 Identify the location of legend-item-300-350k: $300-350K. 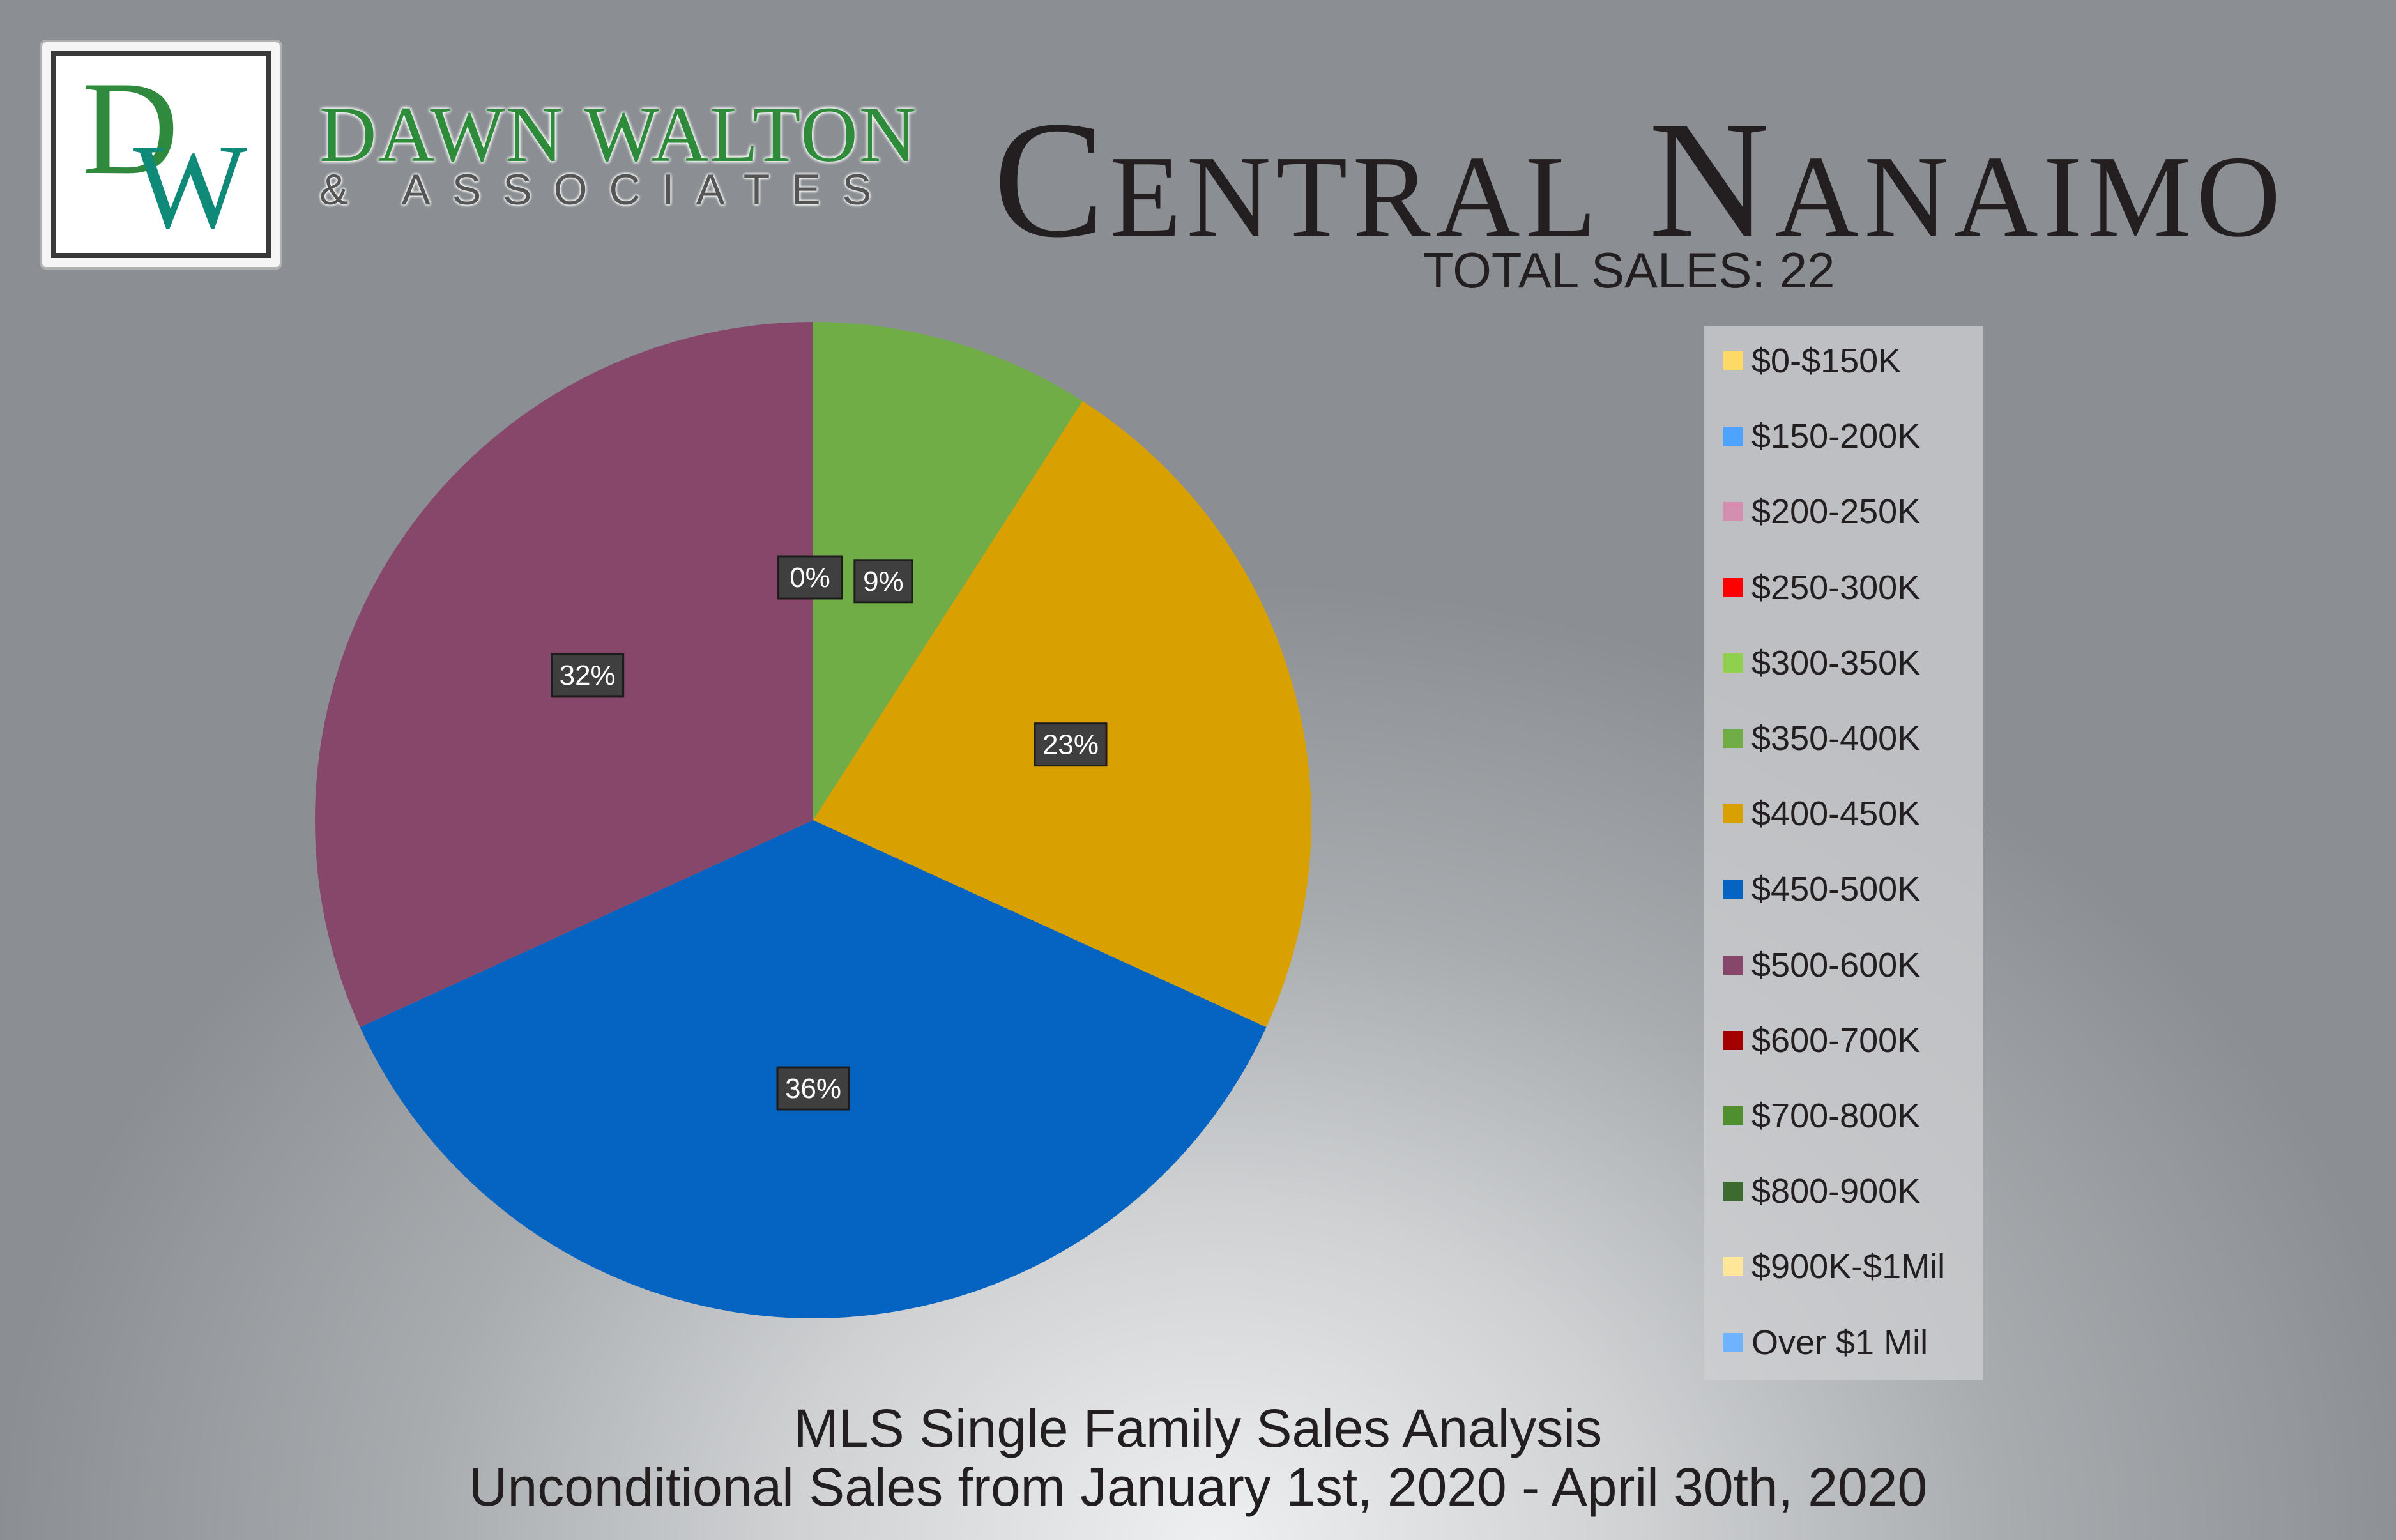
(1821, 663).